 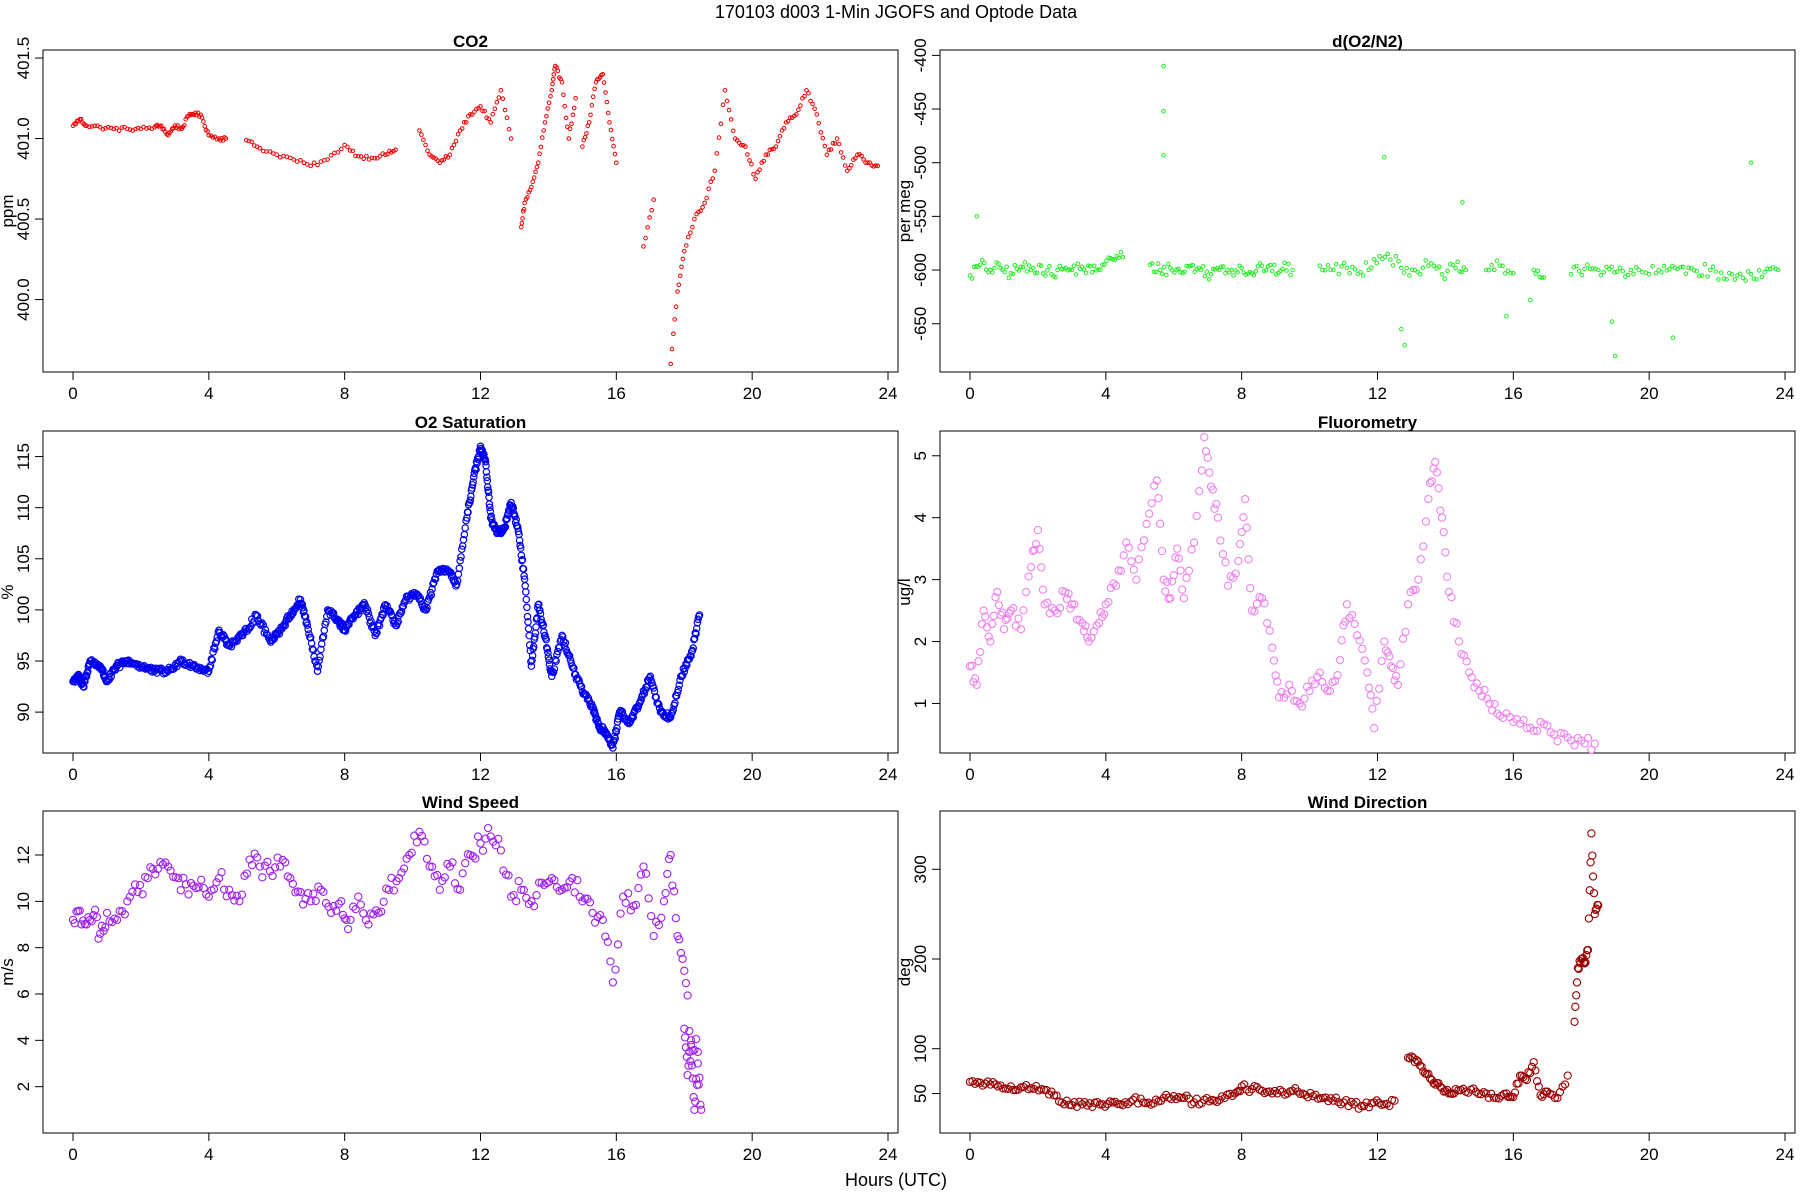 I want to click on x-tick-label: 20, so click(x=752, y=774).